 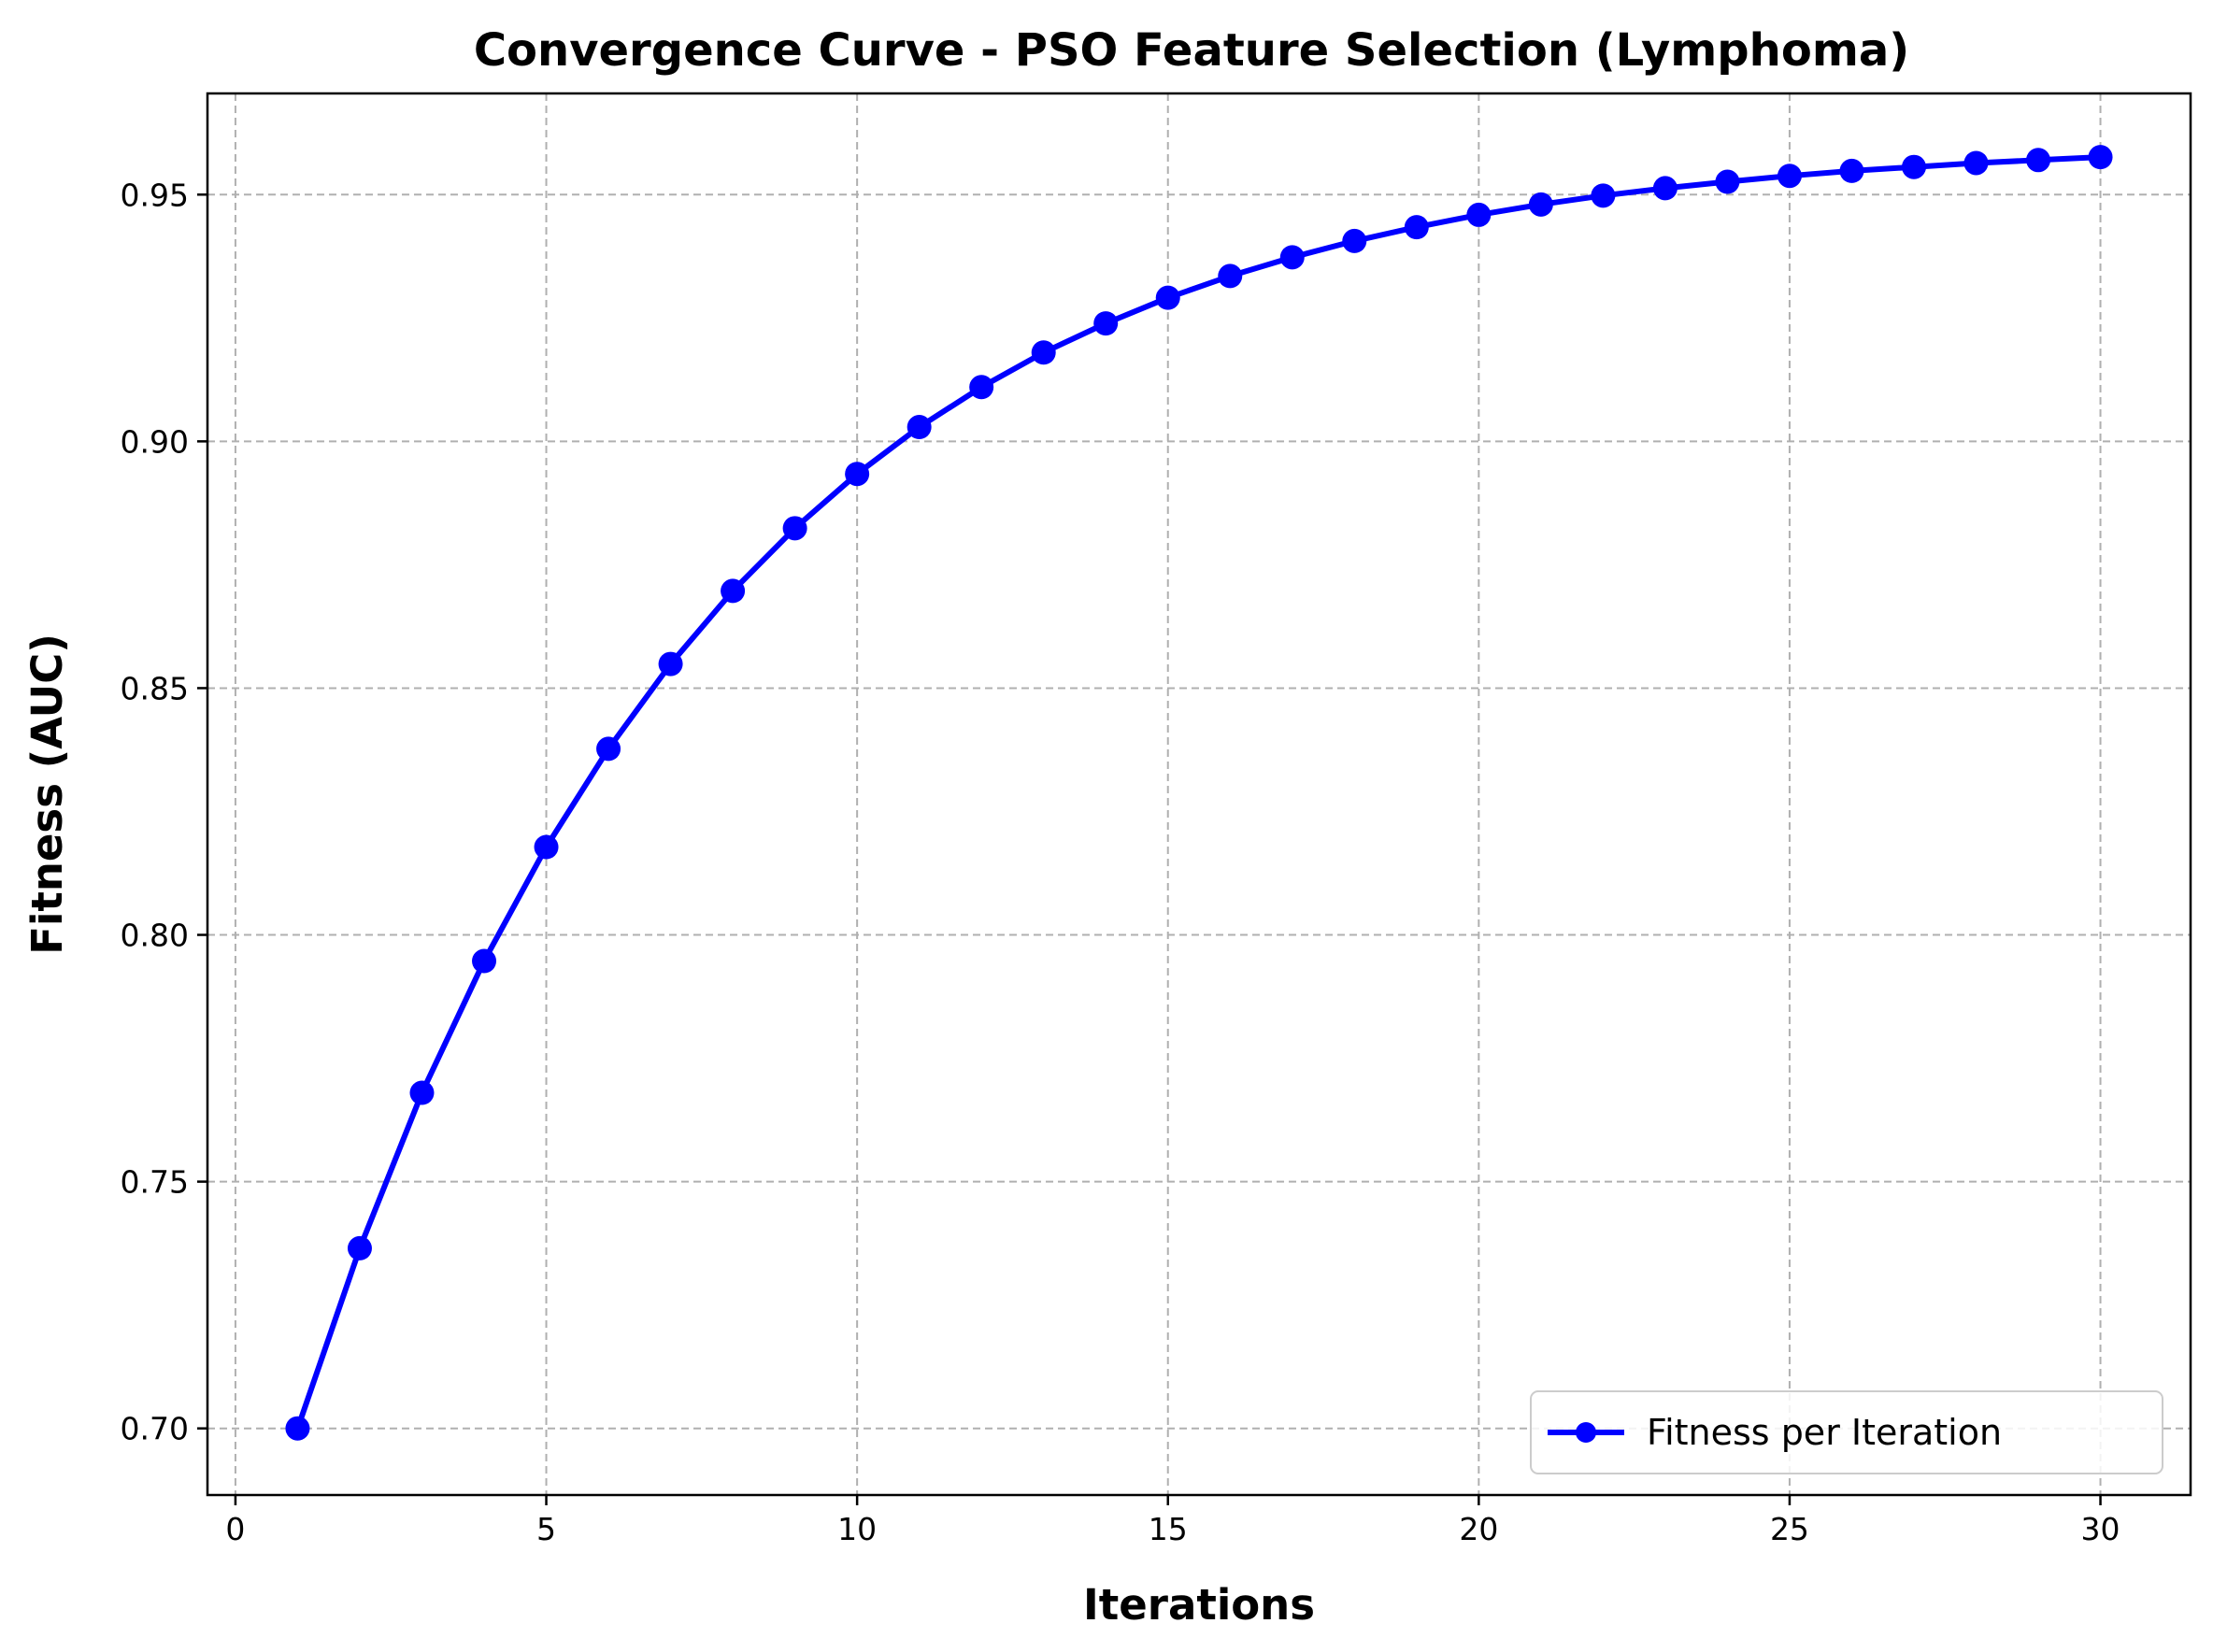 I want to click on x-tick-label: 30, so click(x=2101, y=1529).